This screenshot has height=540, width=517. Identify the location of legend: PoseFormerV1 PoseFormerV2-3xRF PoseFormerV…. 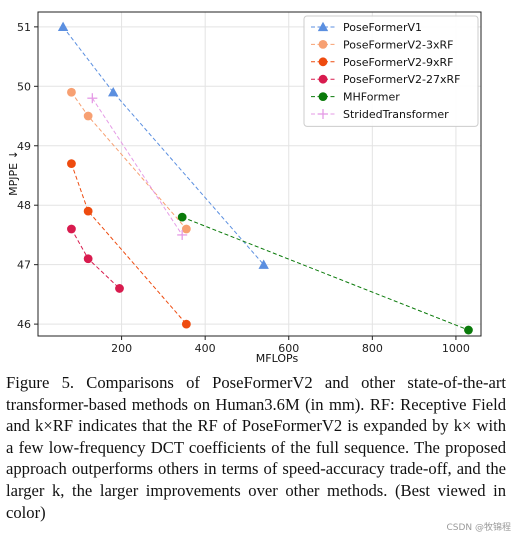
(391, 71).